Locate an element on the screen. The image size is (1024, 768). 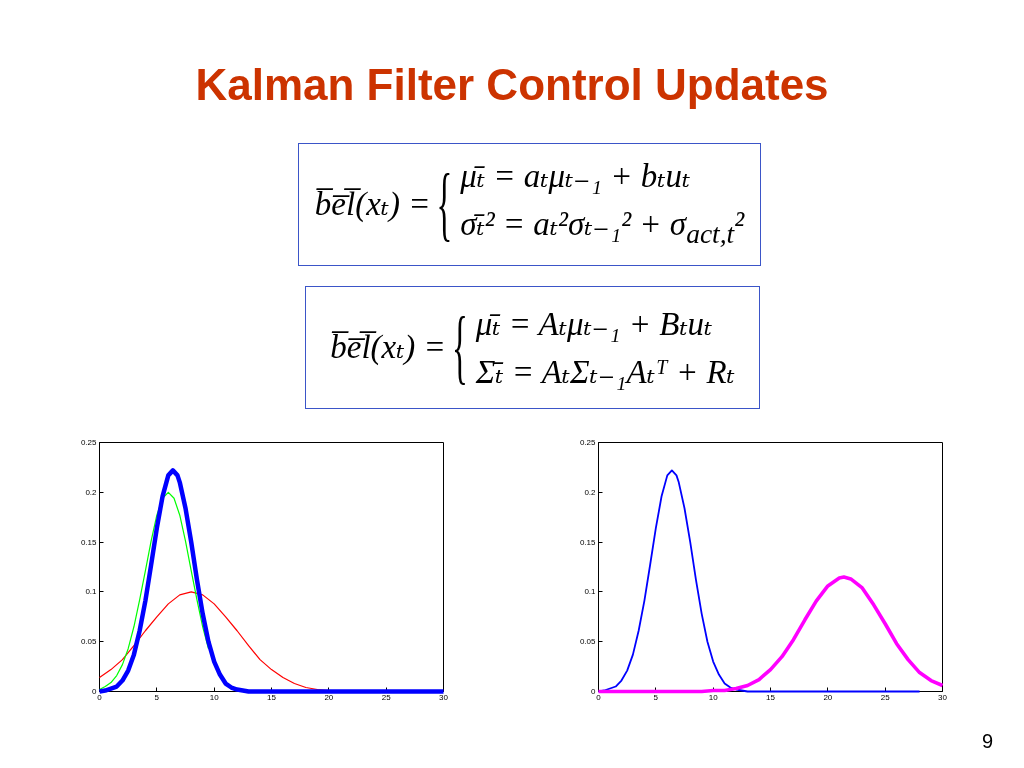
text: μ̄ₜ = Aₜμₜ₋₁ + Bₜuₜ is located at coordinates (594, 324).